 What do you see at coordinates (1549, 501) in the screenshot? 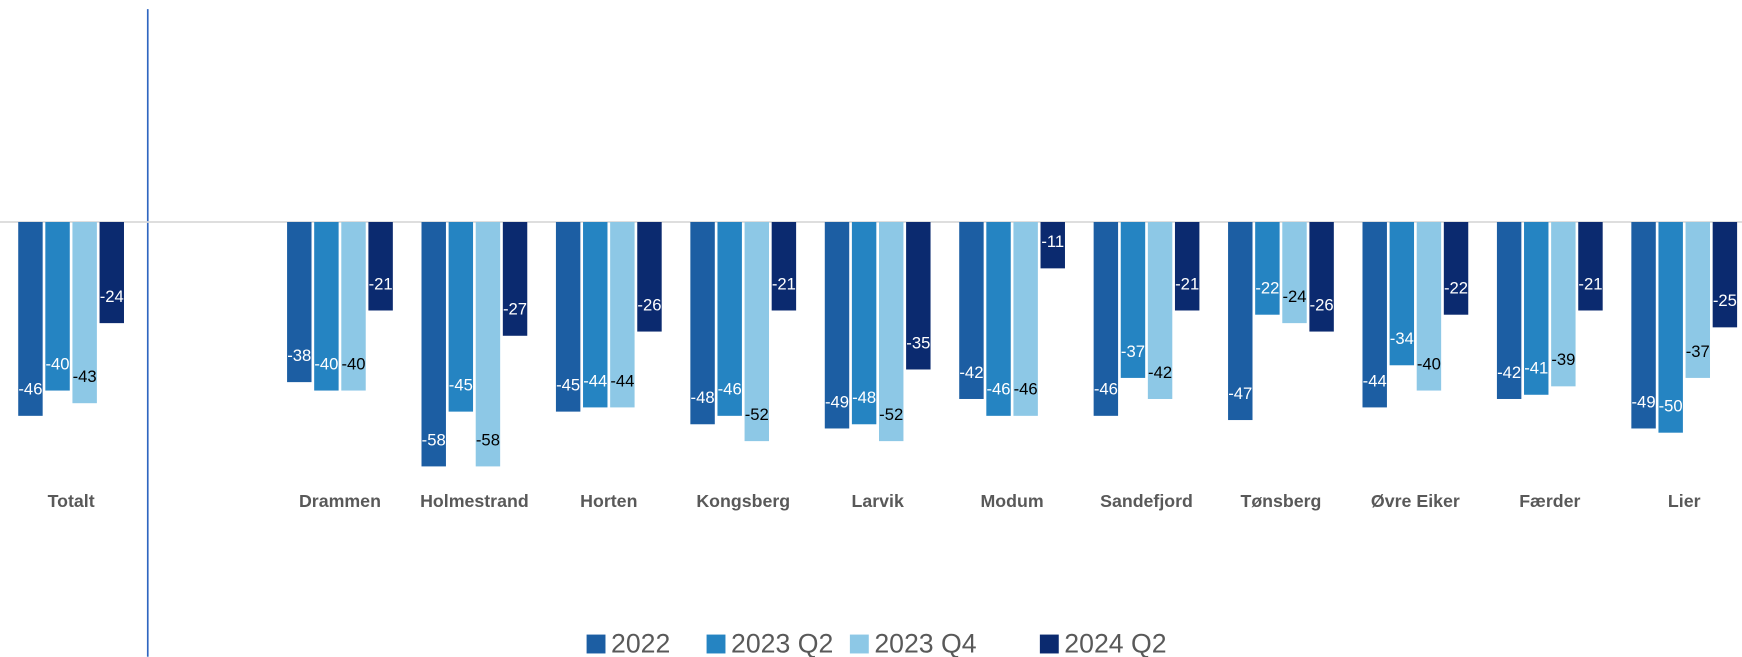
I see `x-tick-label: Færder` at bounding box center [1549, 501].